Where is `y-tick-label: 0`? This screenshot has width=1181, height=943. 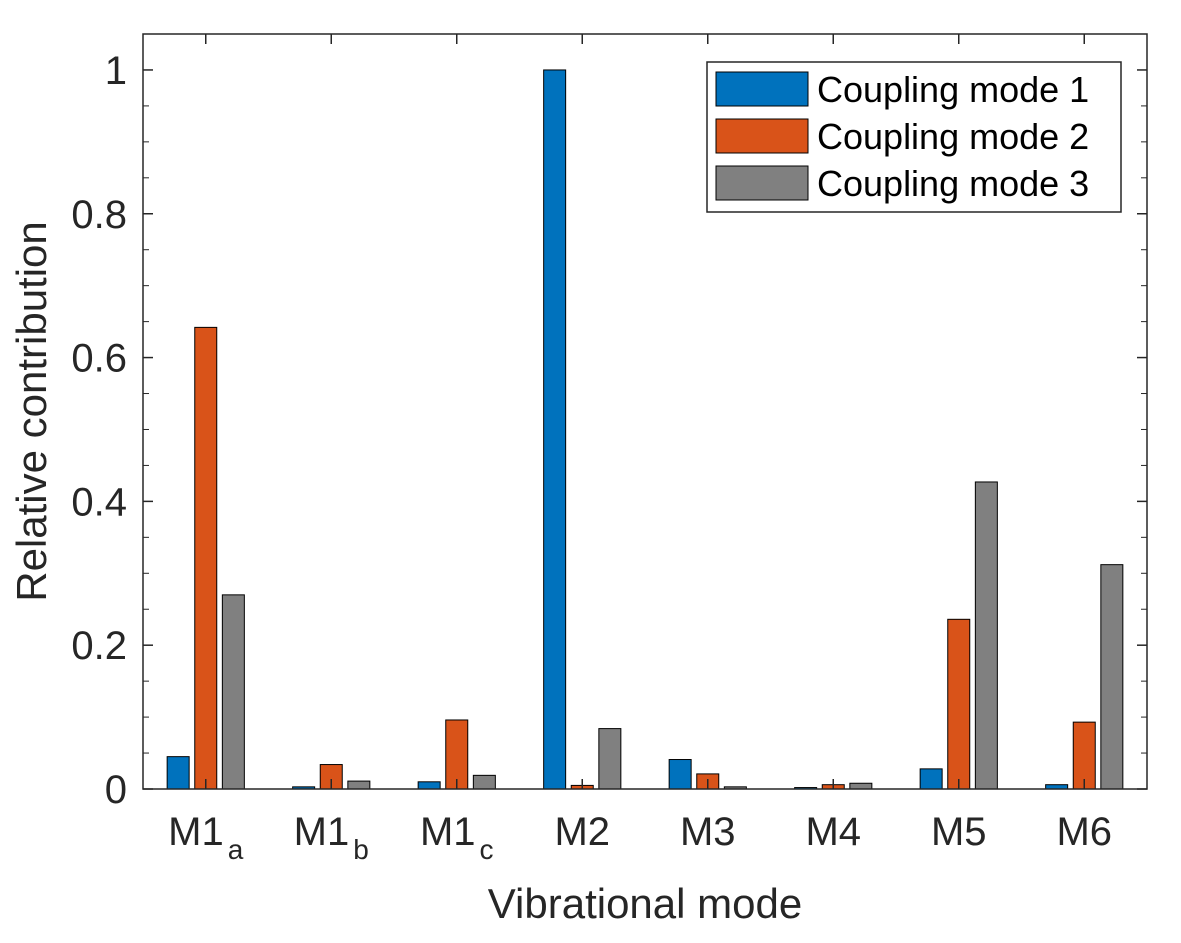
y-tick-label: 0 is located at coordinates (116, 790).